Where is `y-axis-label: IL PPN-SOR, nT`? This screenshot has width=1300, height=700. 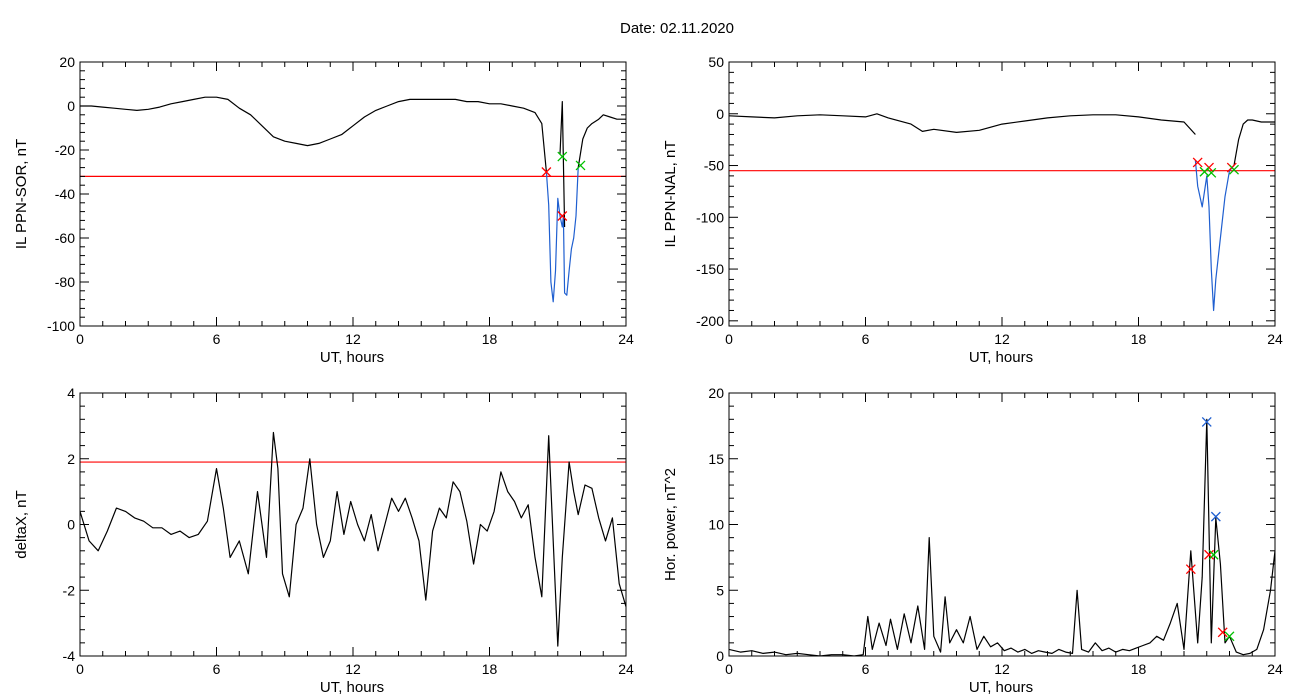 y-axis-label: IL PPN-SOR, nT is located at coordinates (21, 194).